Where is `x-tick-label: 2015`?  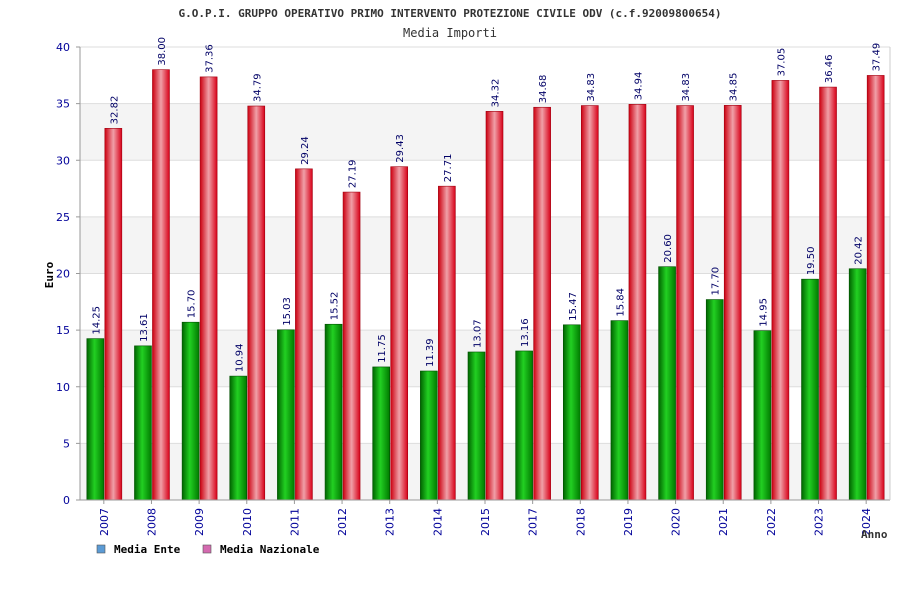 x-tick-label: 2015 is located at coordinates (485, 522).